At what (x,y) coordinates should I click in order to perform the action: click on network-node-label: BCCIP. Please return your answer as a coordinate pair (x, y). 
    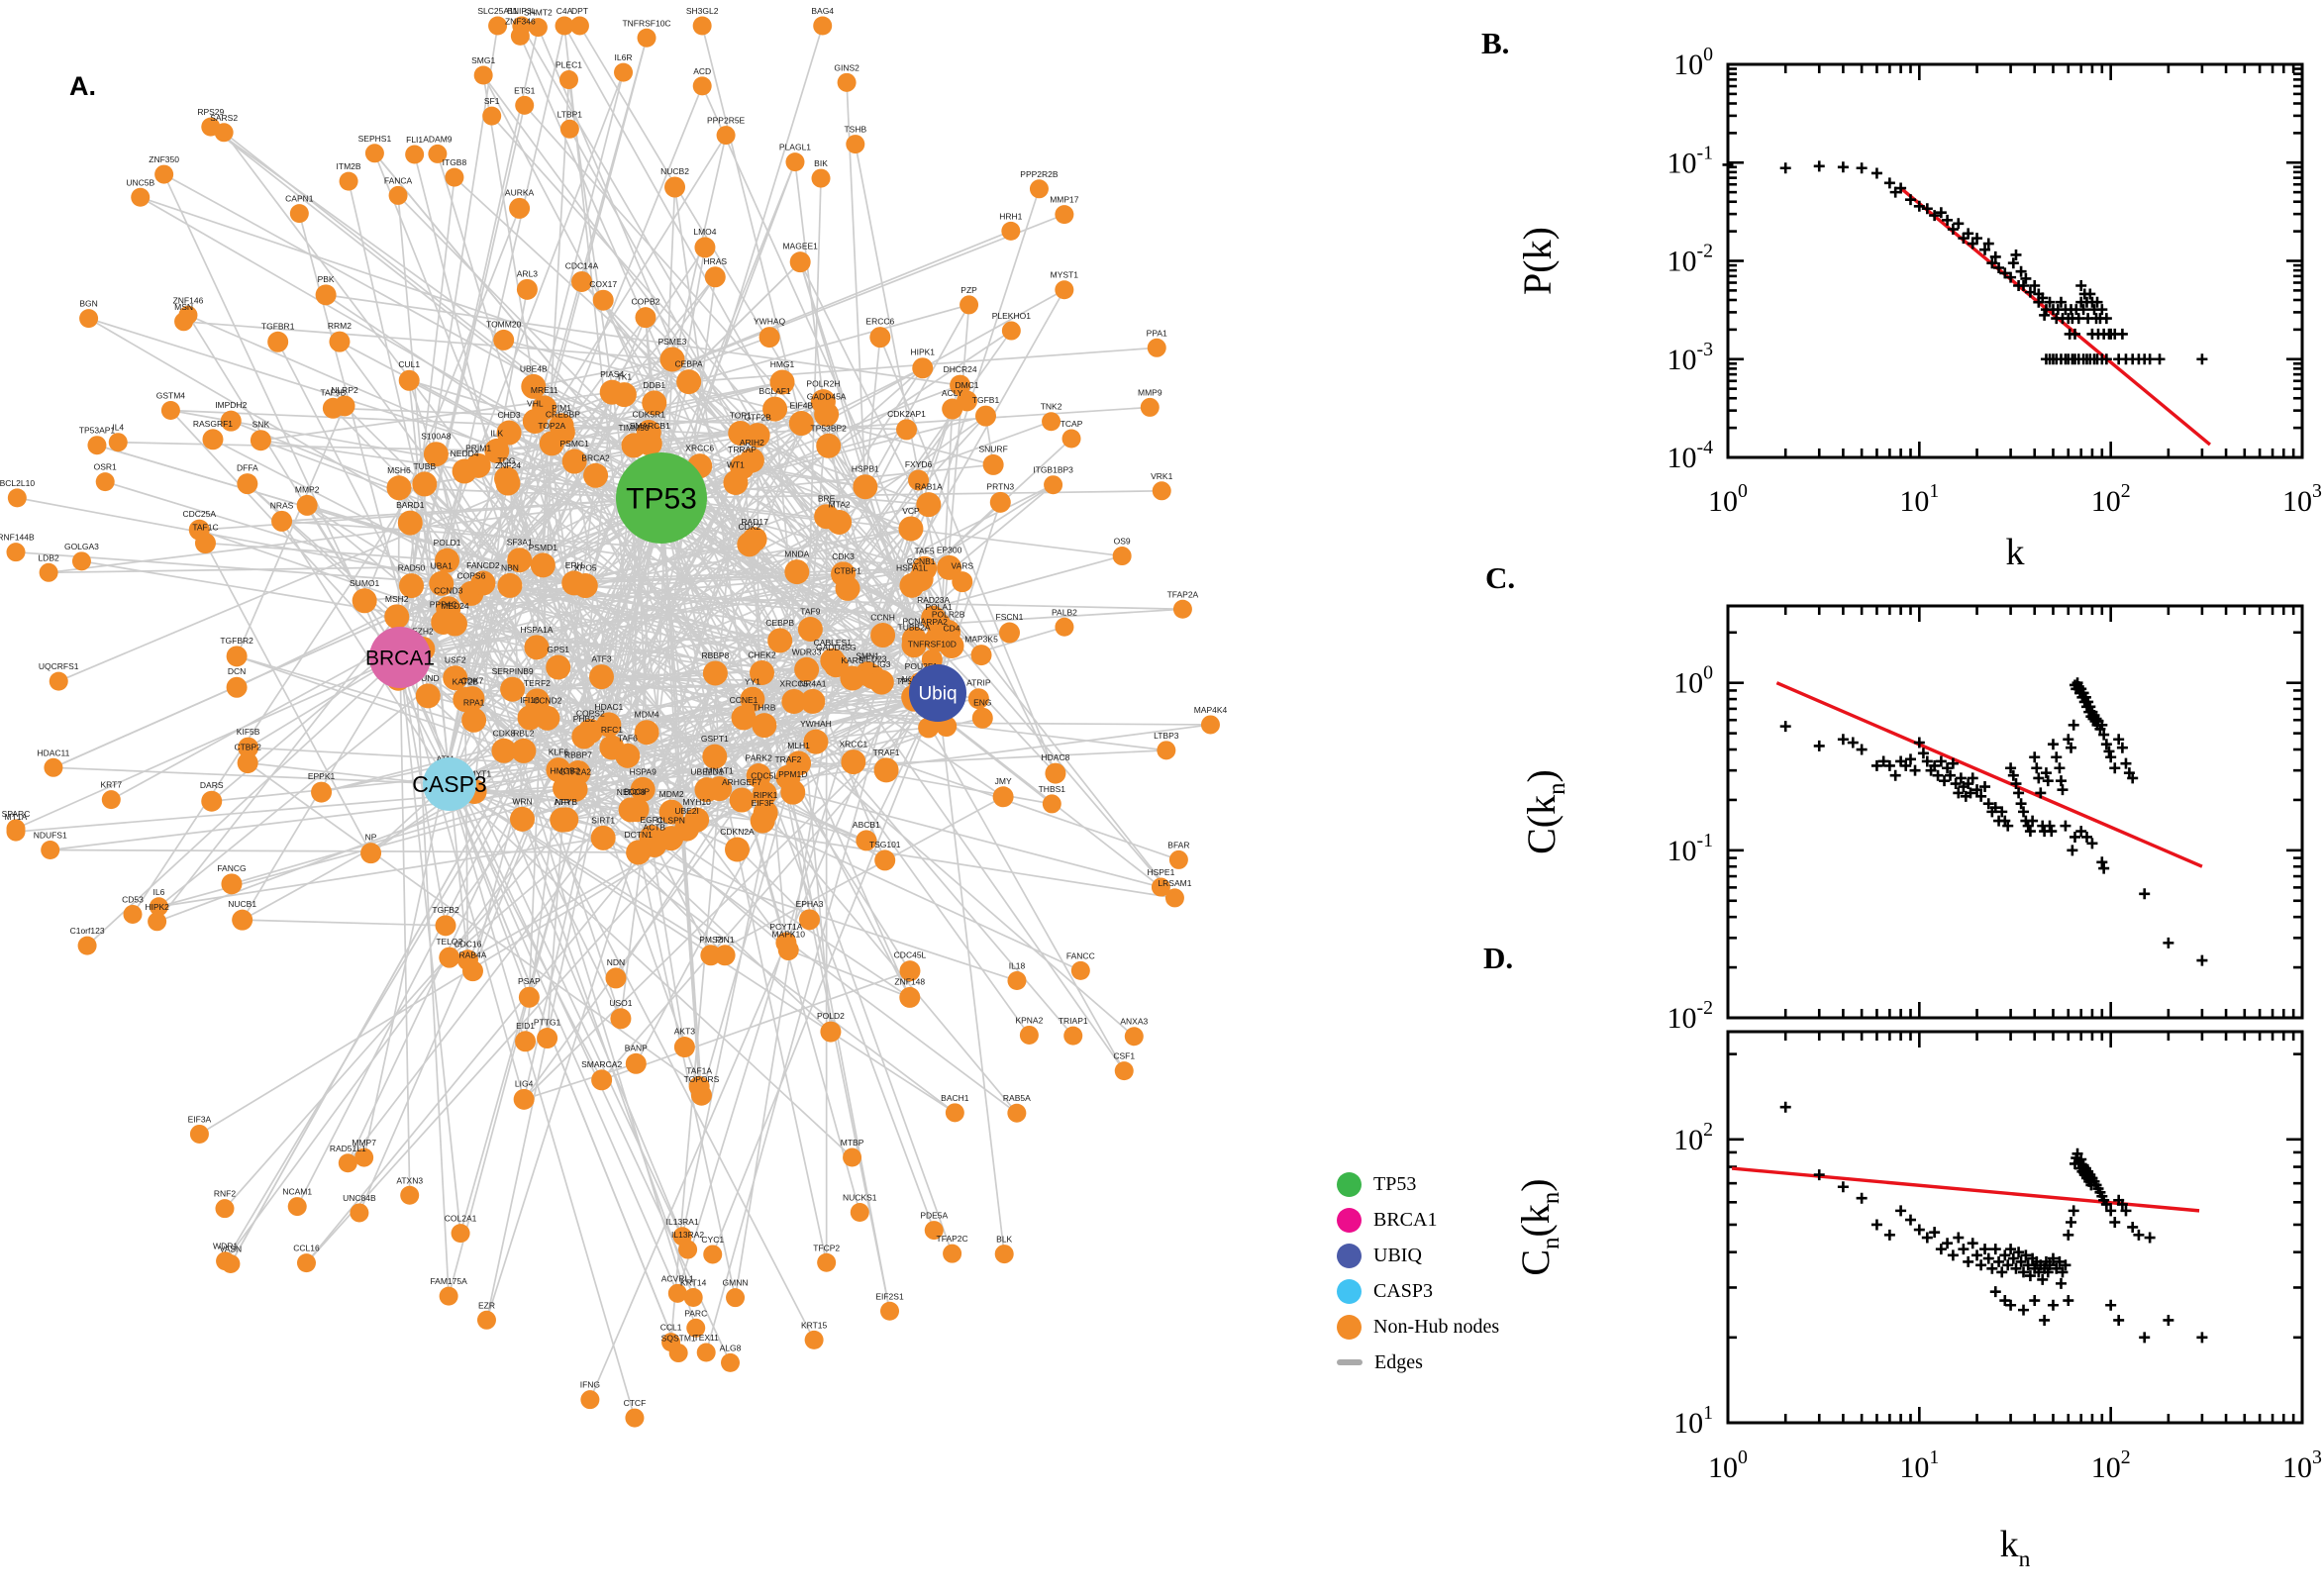
    Looking at the image, I should click on (637, 792).